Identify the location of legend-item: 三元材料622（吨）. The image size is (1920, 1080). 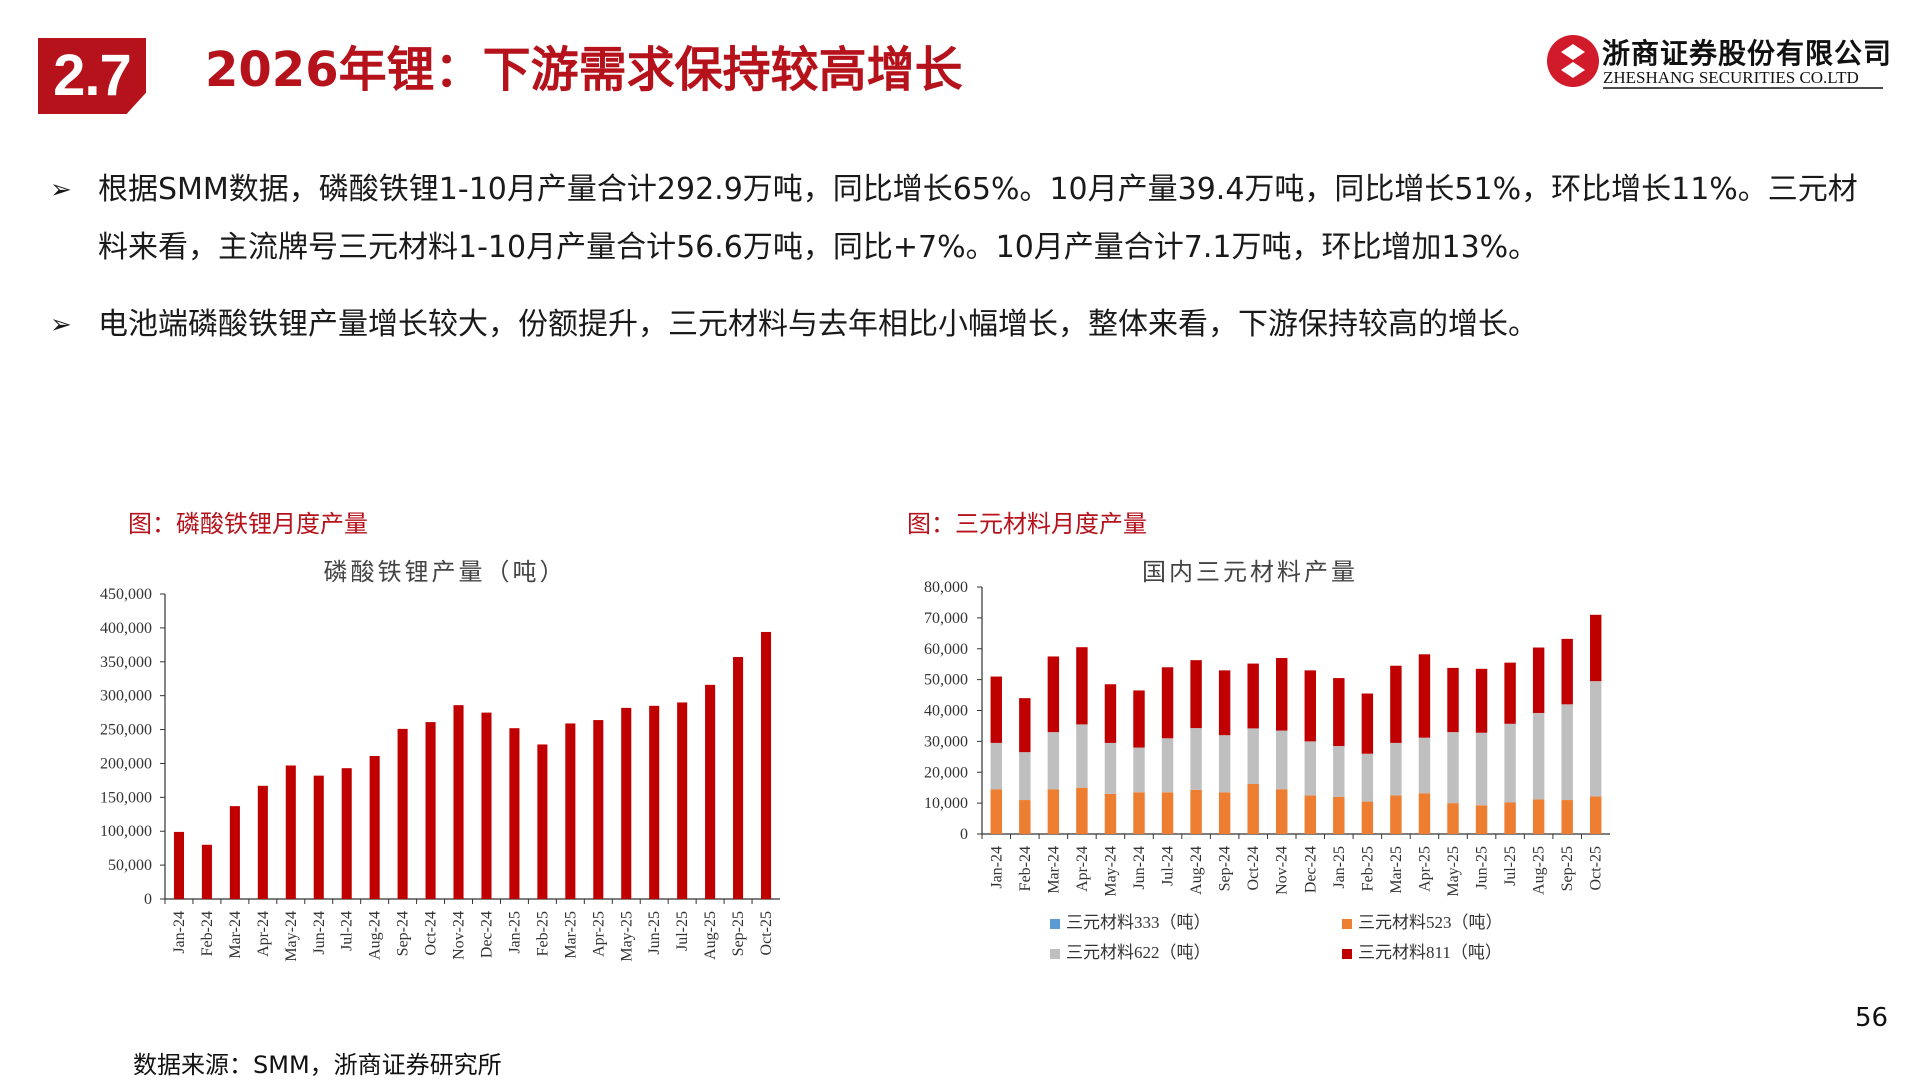
(1130, 950).